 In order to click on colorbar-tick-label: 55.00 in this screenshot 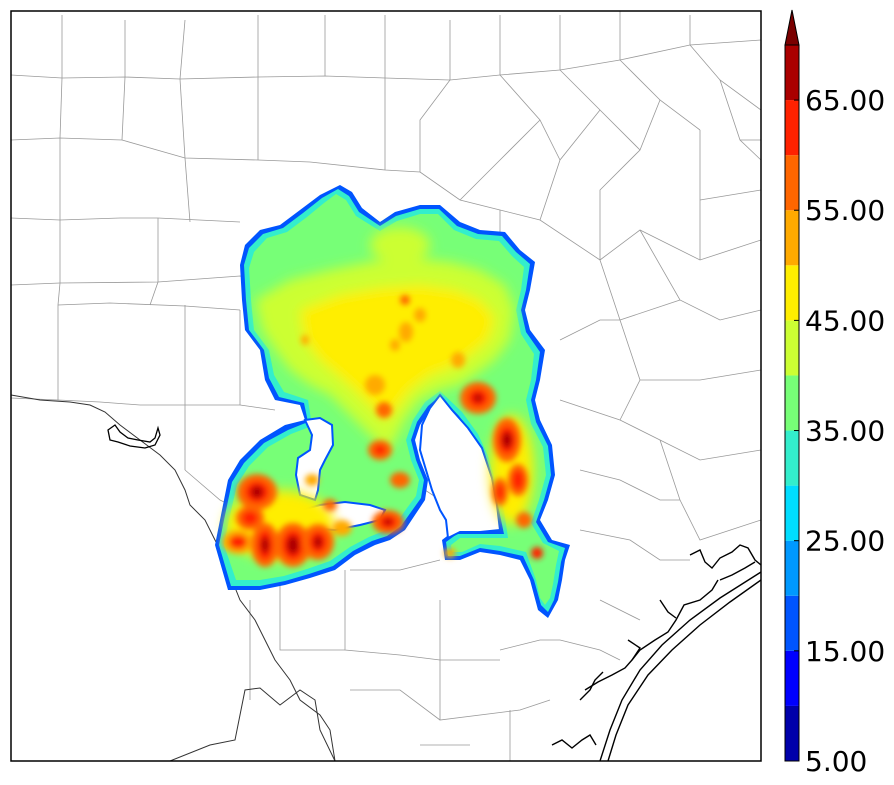, I will do `click(845, 210)`.